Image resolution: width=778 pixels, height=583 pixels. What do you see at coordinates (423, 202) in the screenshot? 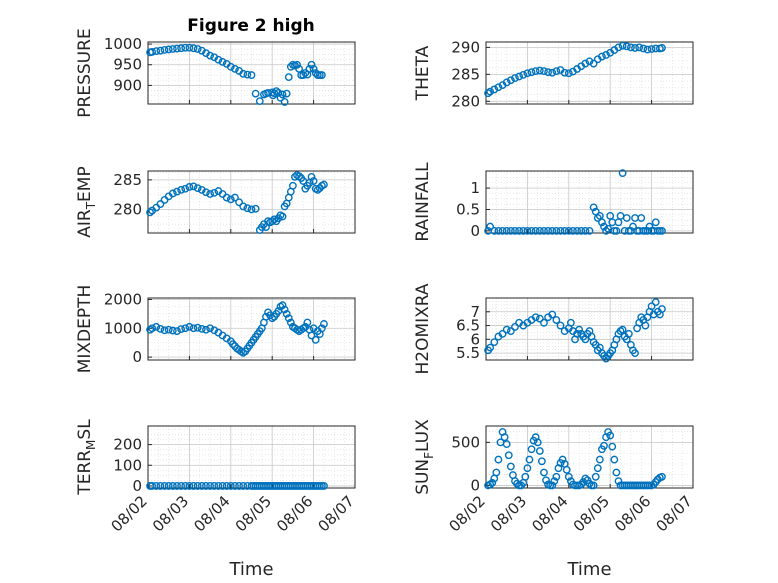
I see `ylabel: RAINFALL` at bounding box center [423, 202].